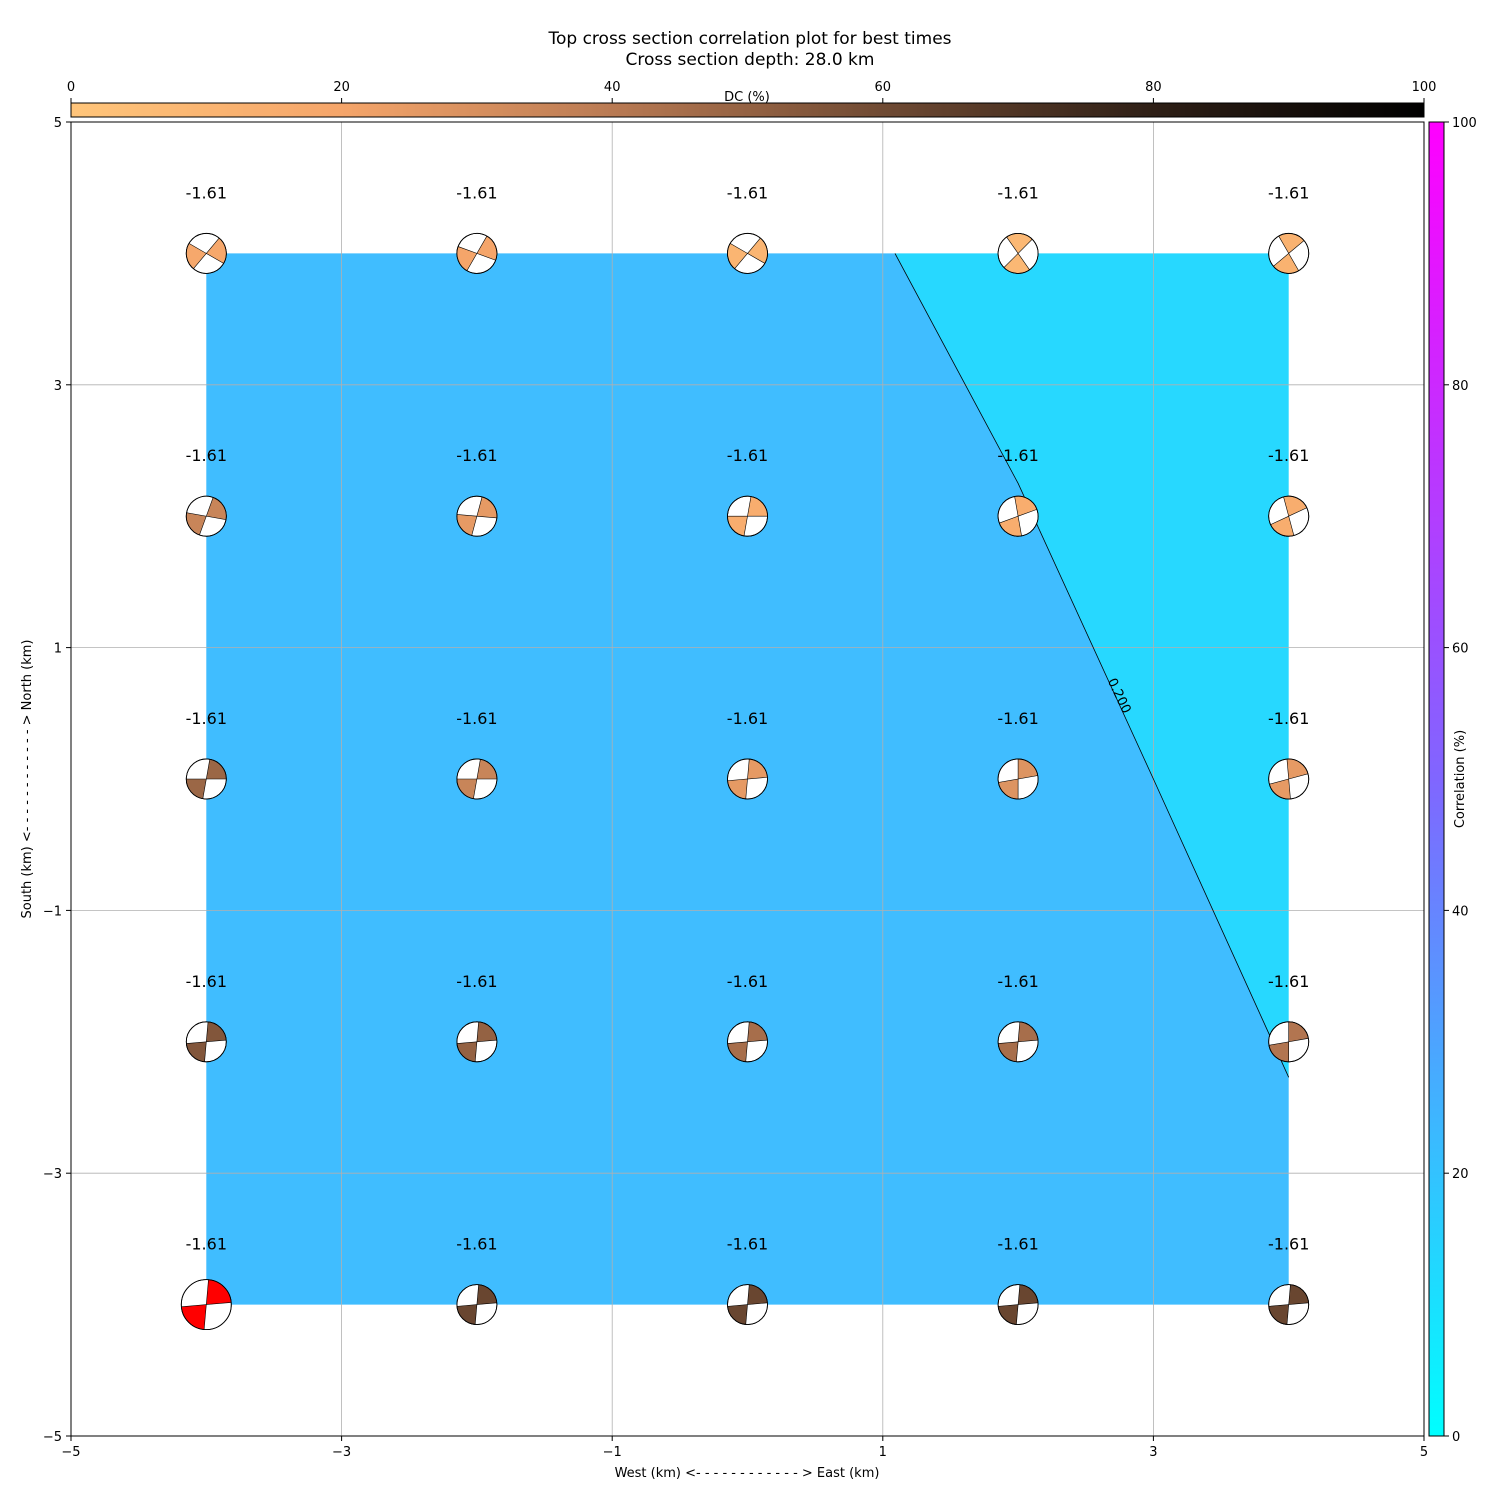  I want to click on correlation-region-high, so click(1091, 665).